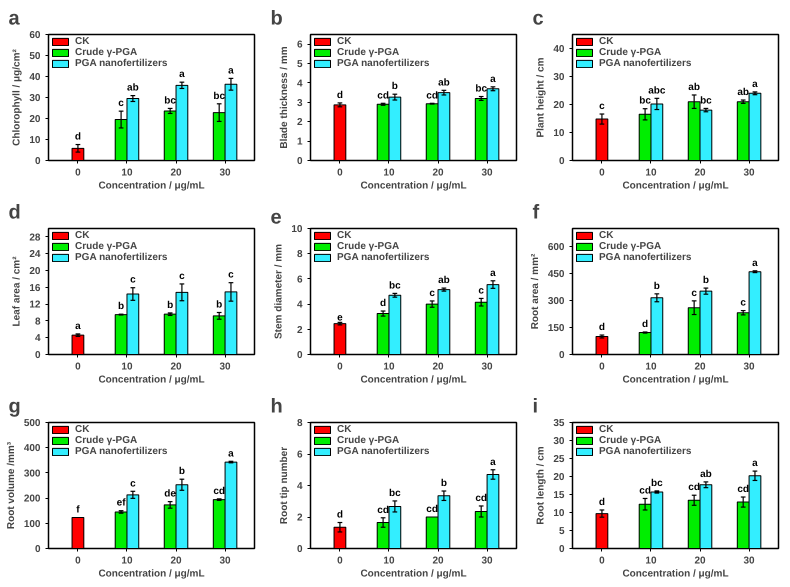  Describe the element at coordinates (559, 459) in the screenshot. I see `y-tick-label: 25` at that location.